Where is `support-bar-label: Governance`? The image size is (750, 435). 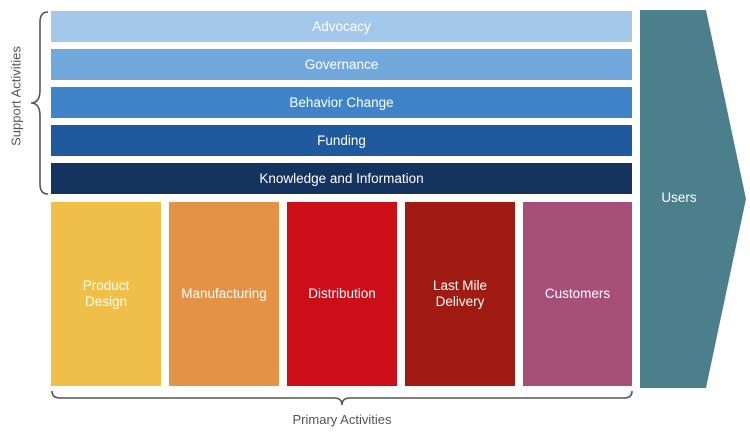
support-bar-label: Governance is located at coordinates (341, 64).